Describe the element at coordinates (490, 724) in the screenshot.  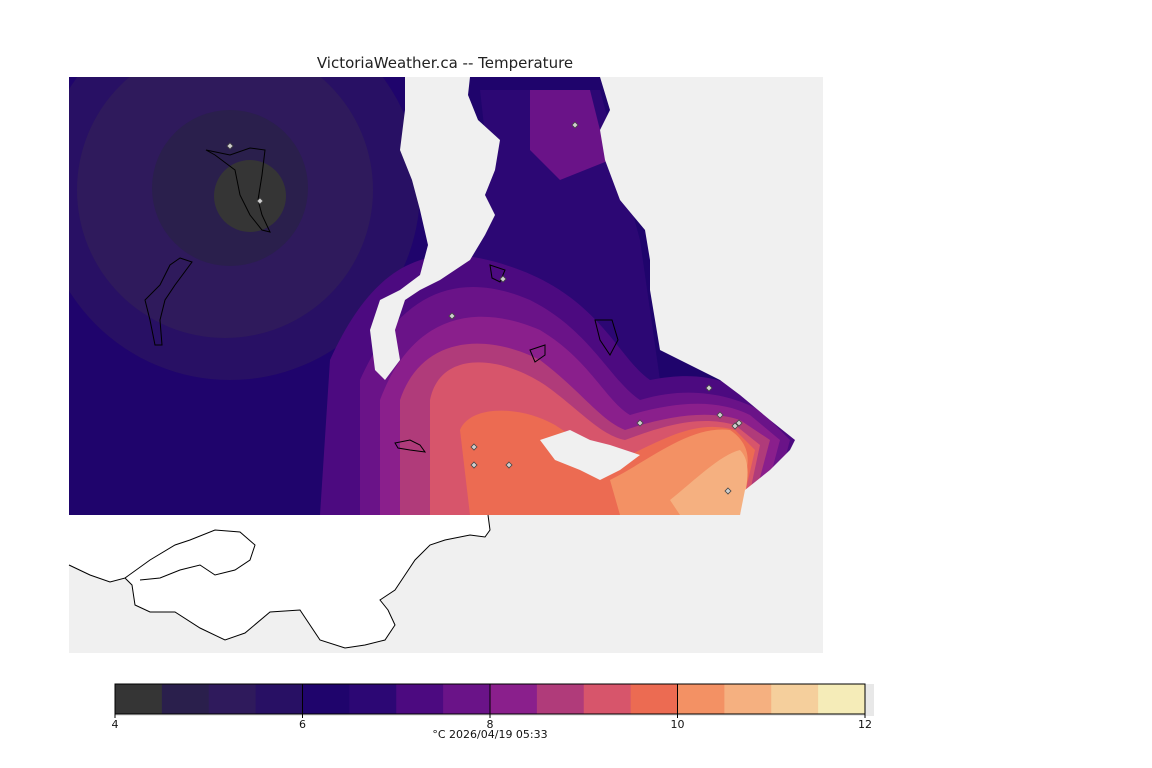
I see `colorbar-tick-label: 8` at that location.